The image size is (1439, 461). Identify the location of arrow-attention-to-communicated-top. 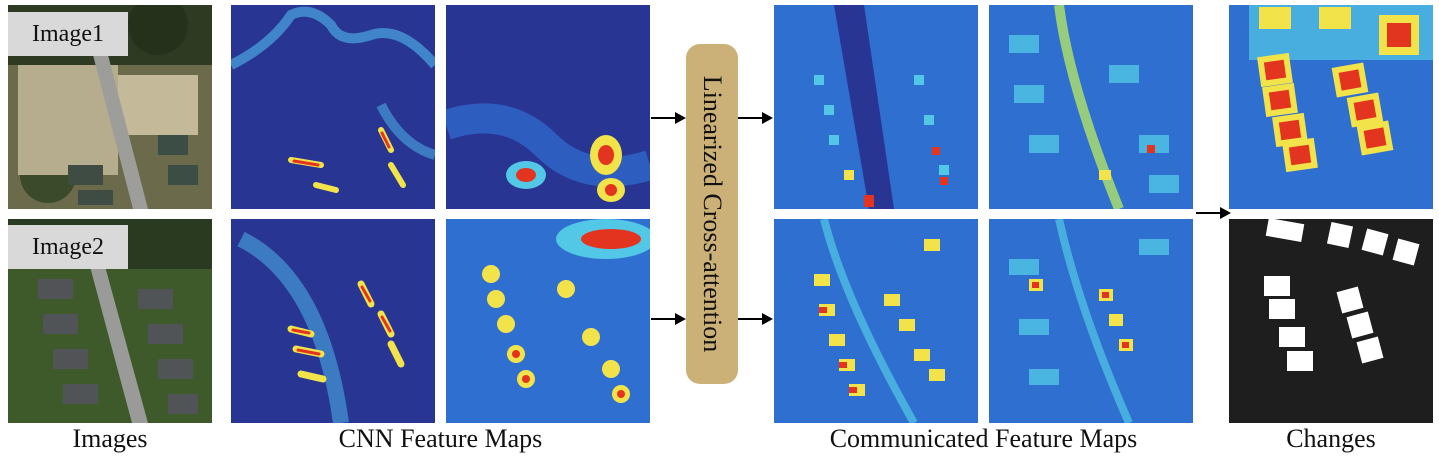
(755, 118).